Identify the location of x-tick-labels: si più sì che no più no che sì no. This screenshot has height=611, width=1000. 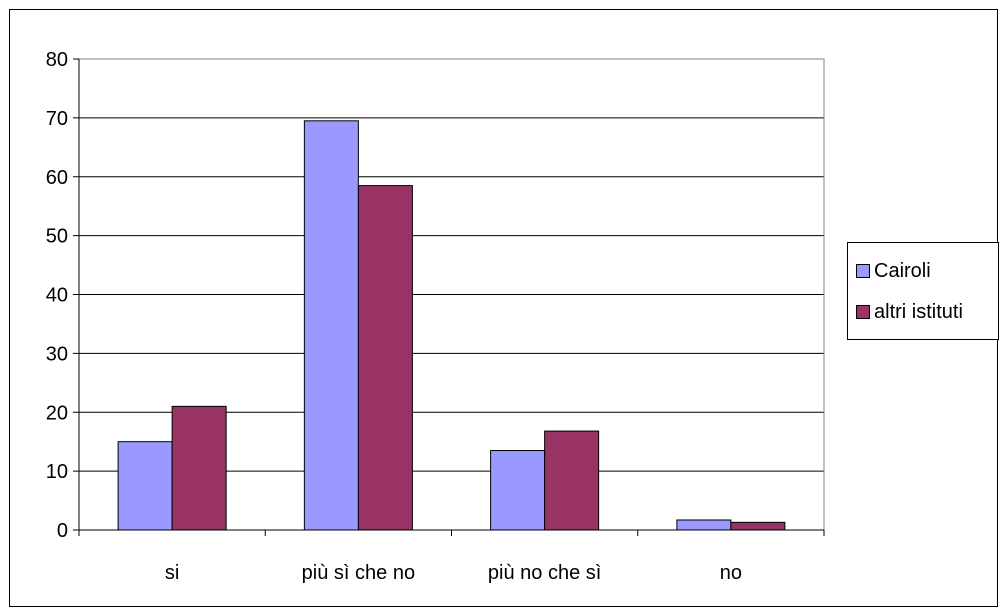
(453, 573).